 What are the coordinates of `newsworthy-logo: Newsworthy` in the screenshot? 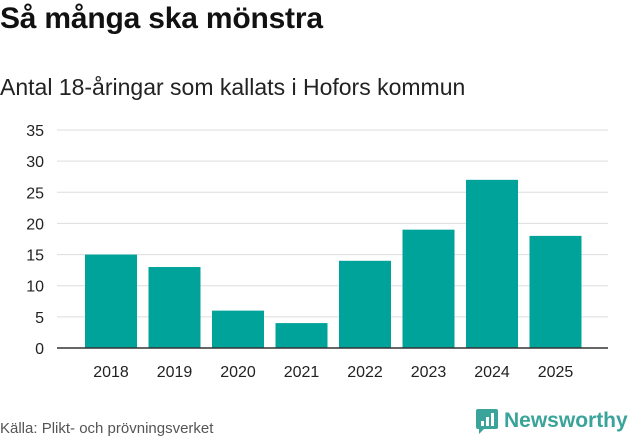 It's located at (551, 421).